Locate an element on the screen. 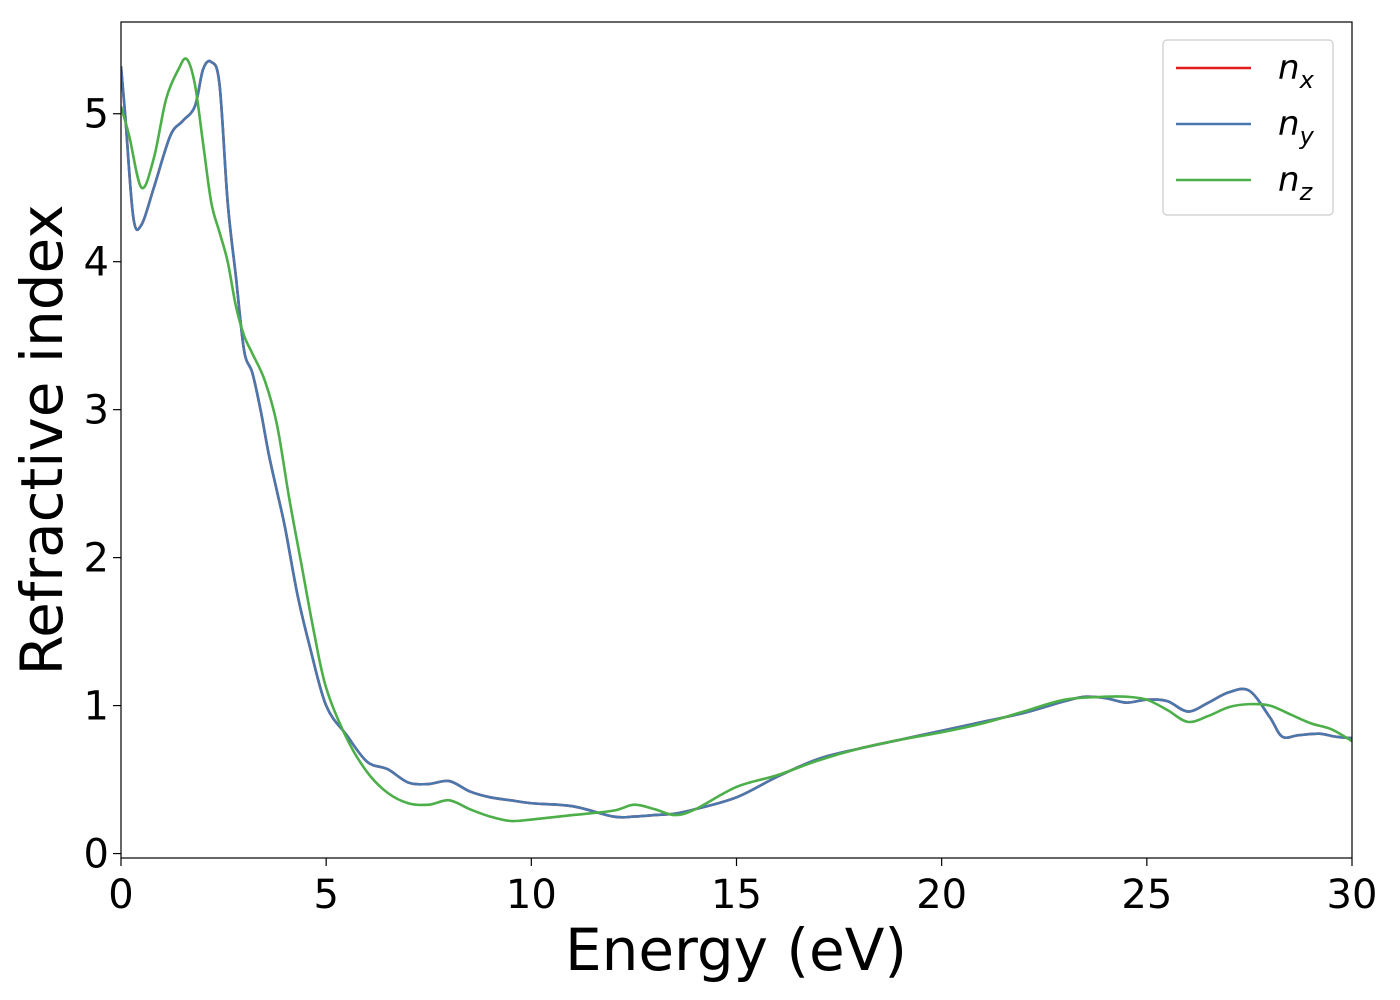 This screenshot has width=1400, height=1000. x-tick-label: 30 is located at coordinates (1352, 895).